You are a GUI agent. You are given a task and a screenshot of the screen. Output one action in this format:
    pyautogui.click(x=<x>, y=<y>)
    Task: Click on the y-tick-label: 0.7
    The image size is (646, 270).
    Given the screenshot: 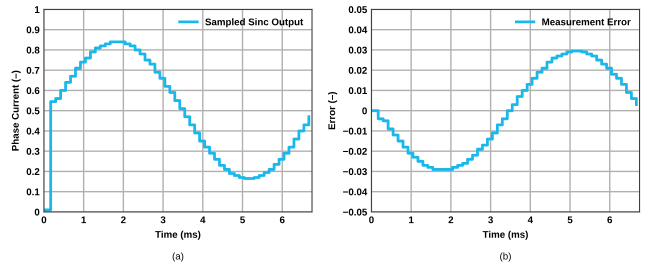 What is the action you would take?
    pyautogui.click(x=33, y=70)
    